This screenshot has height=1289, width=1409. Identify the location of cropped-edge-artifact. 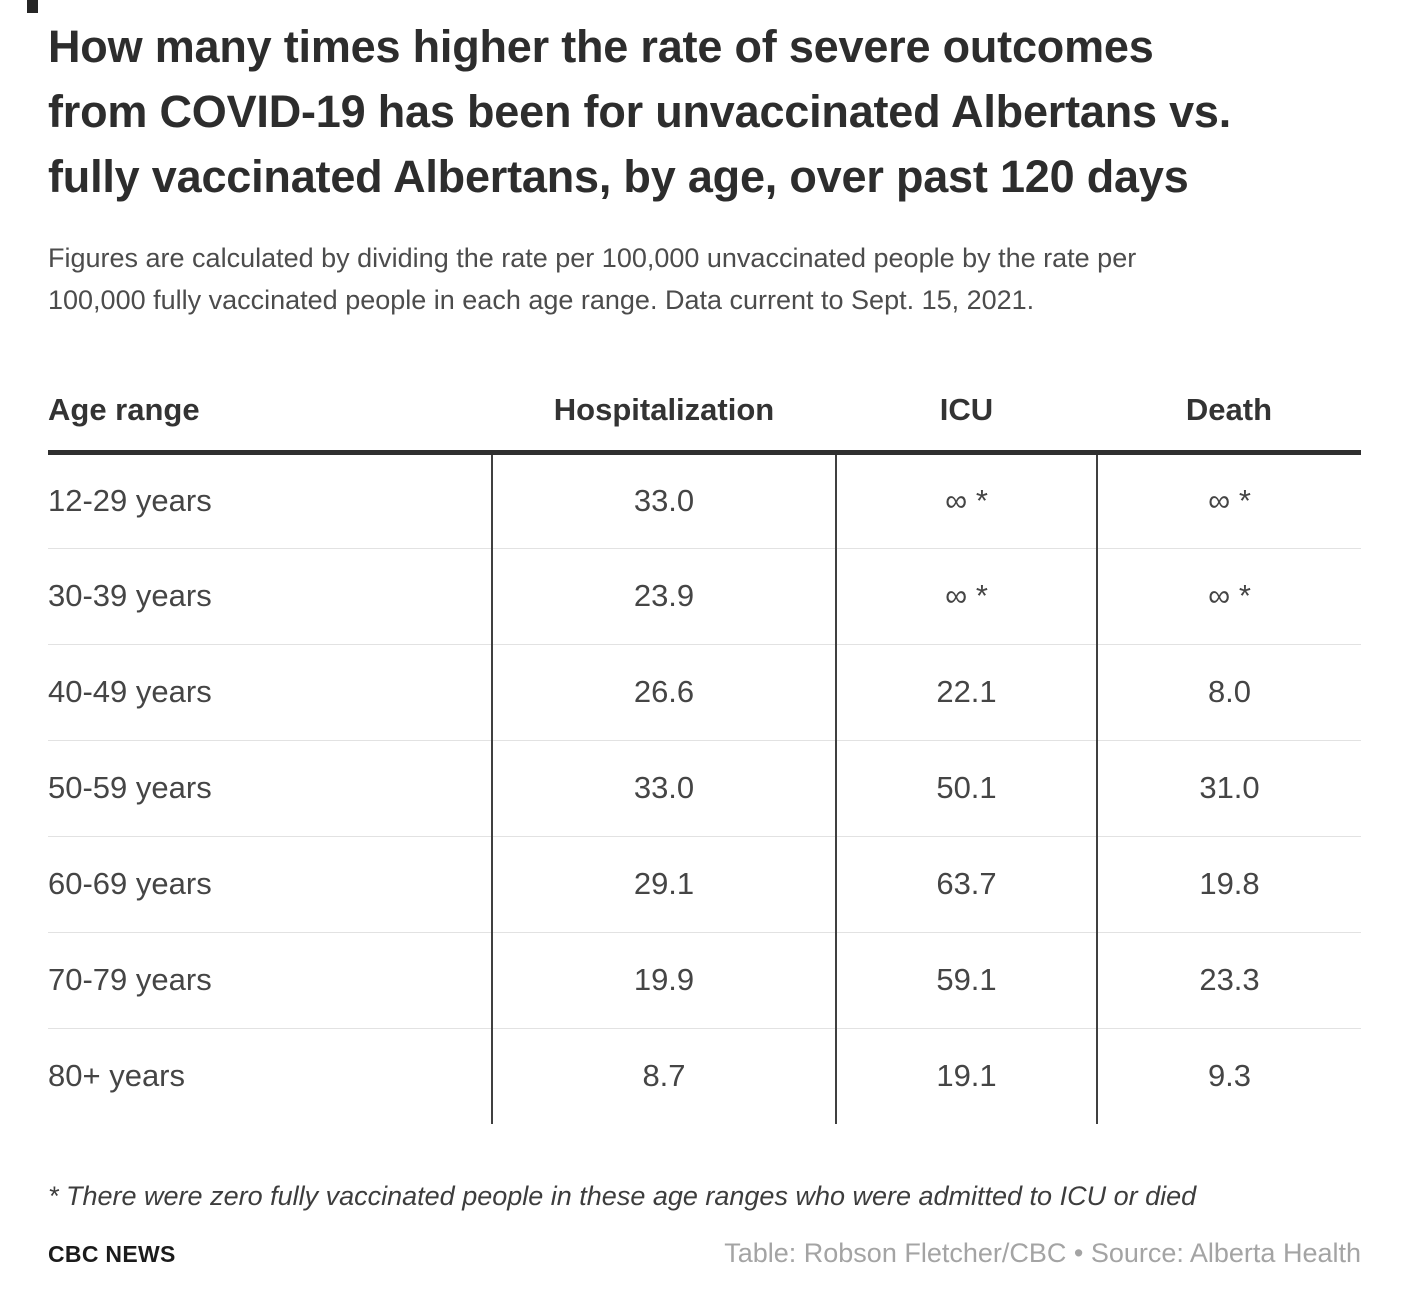
(32, 6).